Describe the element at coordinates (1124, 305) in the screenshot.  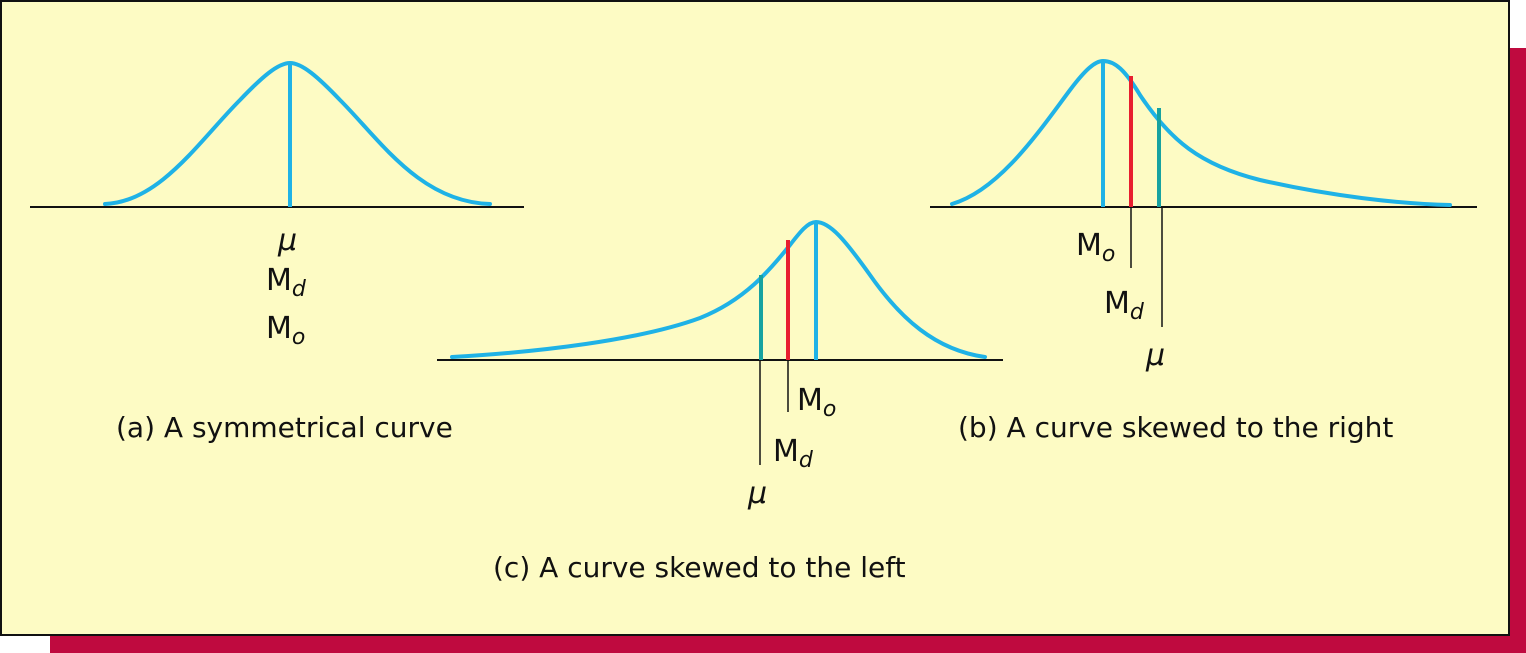
I see `panel-b-md-label: Md` at that location.